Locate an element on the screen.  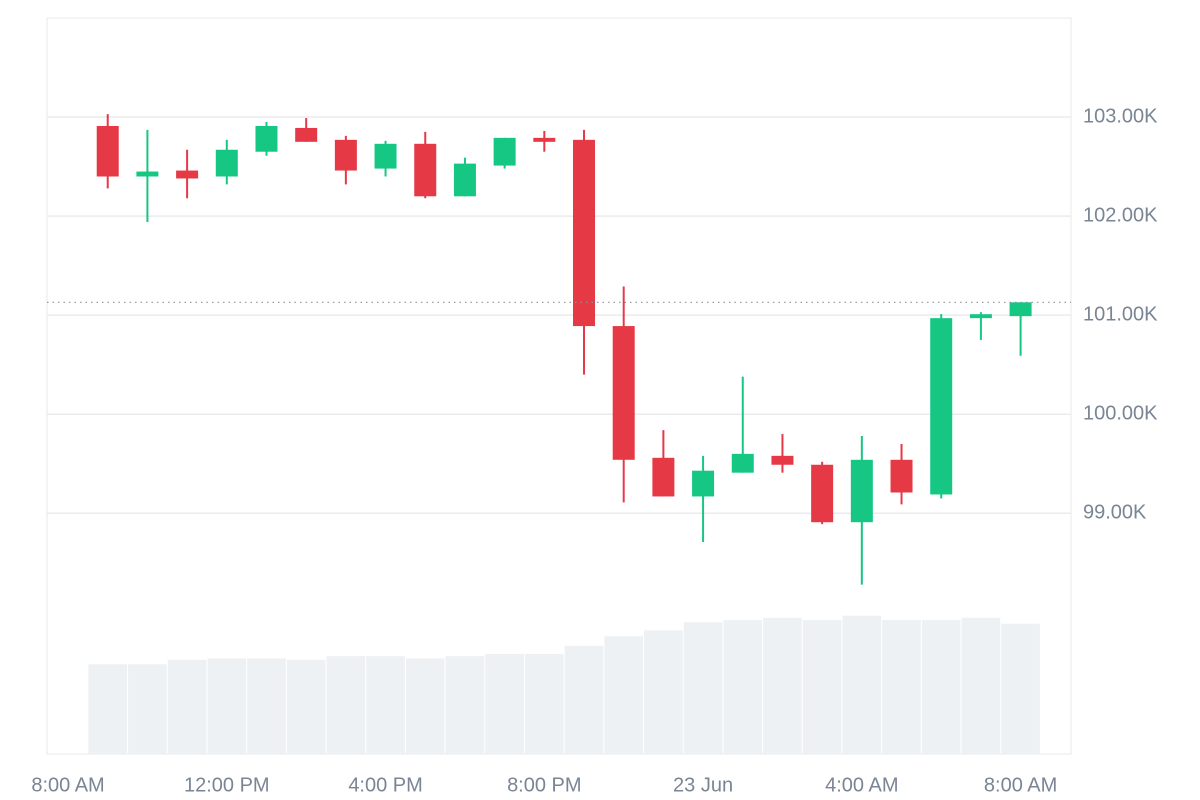
y-tick-label: 99.00K is located at coordinates (1115, 513).